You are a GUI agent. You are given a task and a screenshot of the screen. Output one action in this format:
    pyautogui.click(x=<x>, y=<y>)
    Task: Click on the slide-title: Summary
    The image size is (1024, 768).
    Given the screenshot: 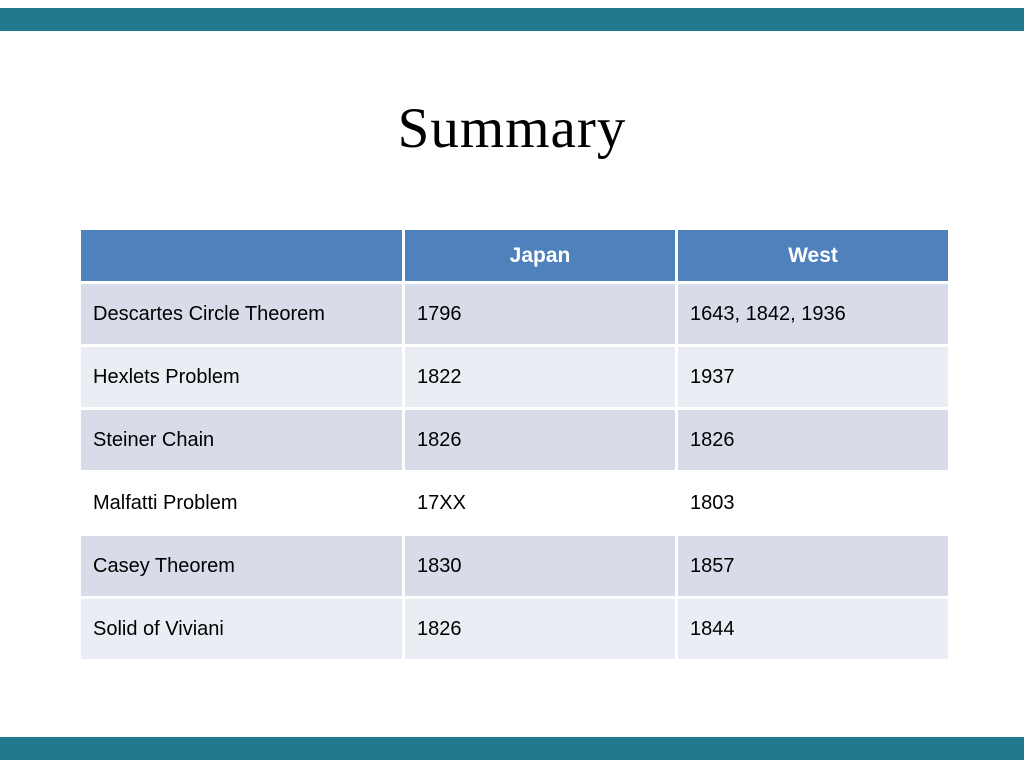 What is the action you would take?
    pyautogui.click(x=512, y=128)
    